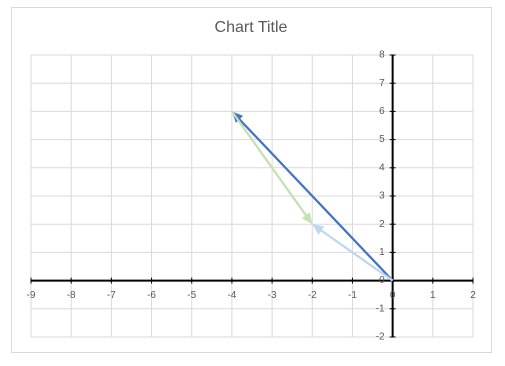  What do you see at coordinates (31, 295) in the screenshot?
I see `x-tick-label: -9` at bounding box center [31, 295].